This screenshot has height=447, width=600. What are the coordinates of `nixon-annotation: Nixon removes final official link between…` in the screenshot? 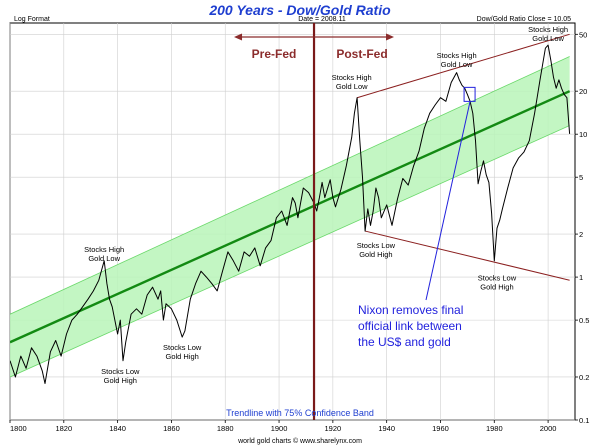 It's located at (417, 217).